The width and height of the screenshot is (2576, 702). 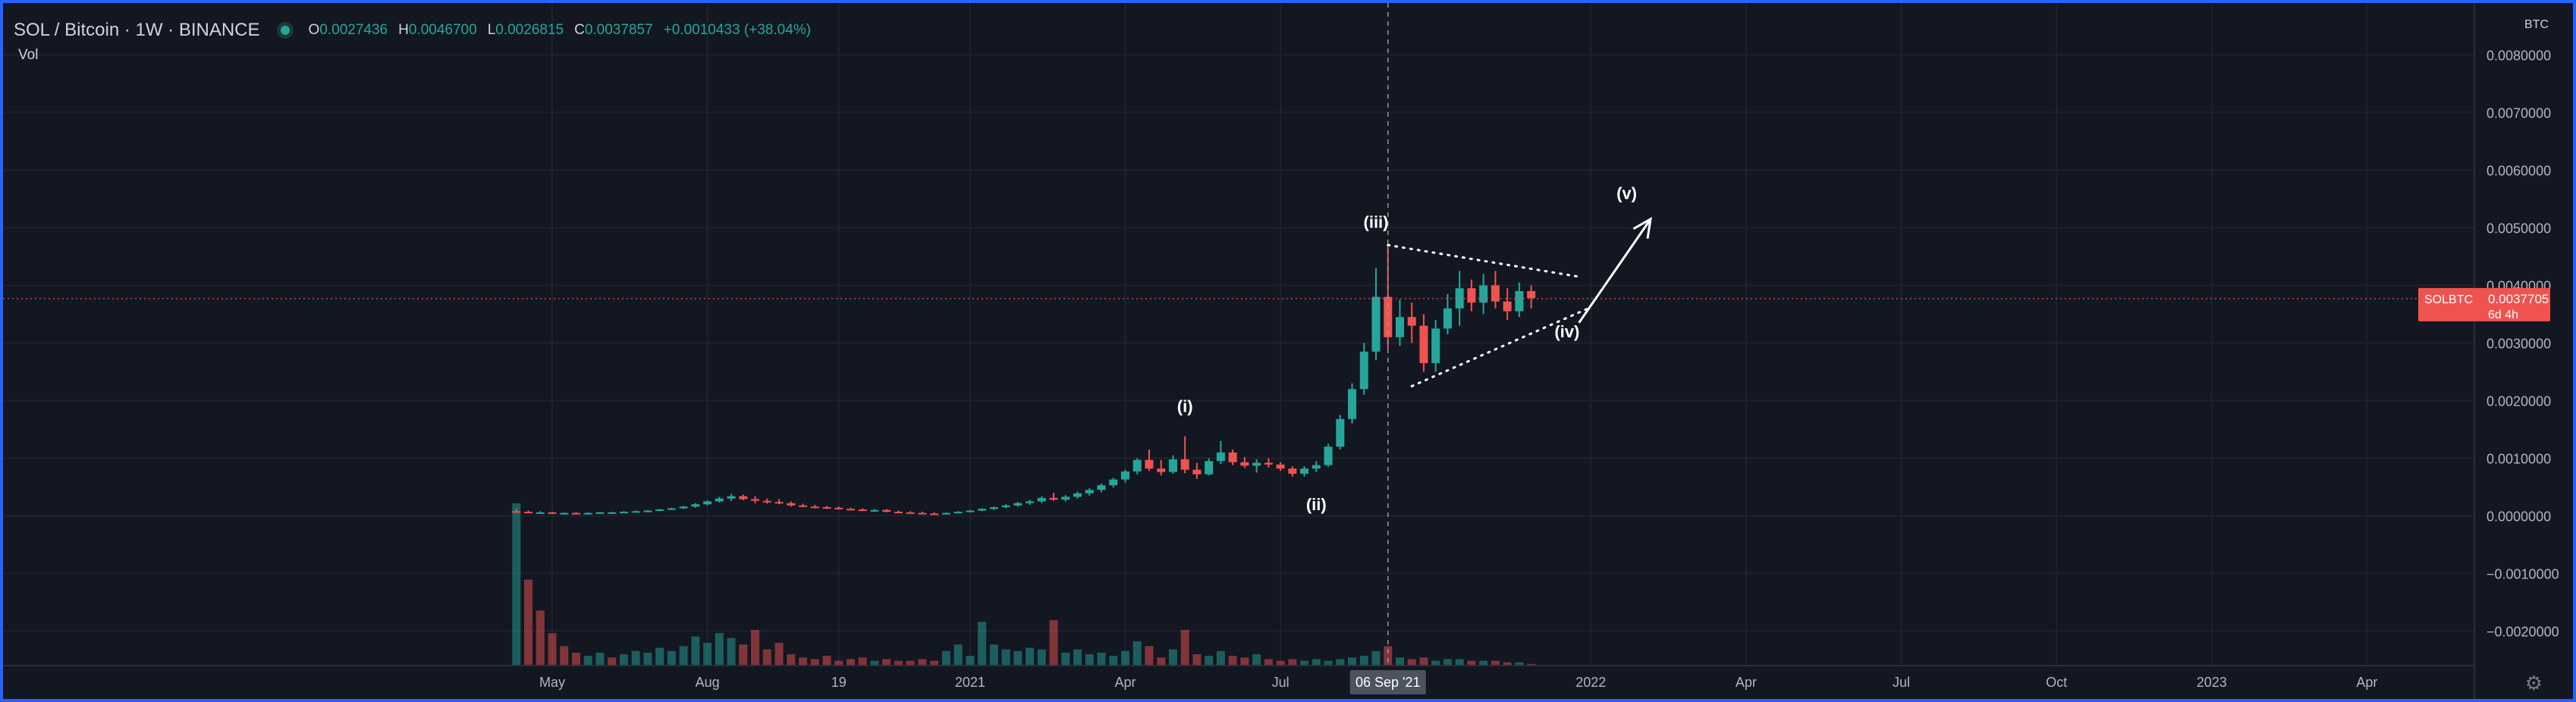 What do you see at coordinates (2366, 682) in the screenshot?
I see `x-tick-label: Apr` at bounding box center [2366, 682].